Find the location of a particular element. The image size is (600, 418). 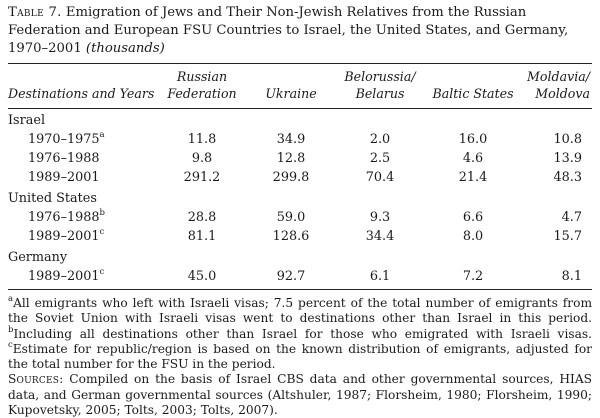

table-row: 1970–1975a 11.8 34.9 2.0 16.0 10.8 is located at coordinates (300, 139).